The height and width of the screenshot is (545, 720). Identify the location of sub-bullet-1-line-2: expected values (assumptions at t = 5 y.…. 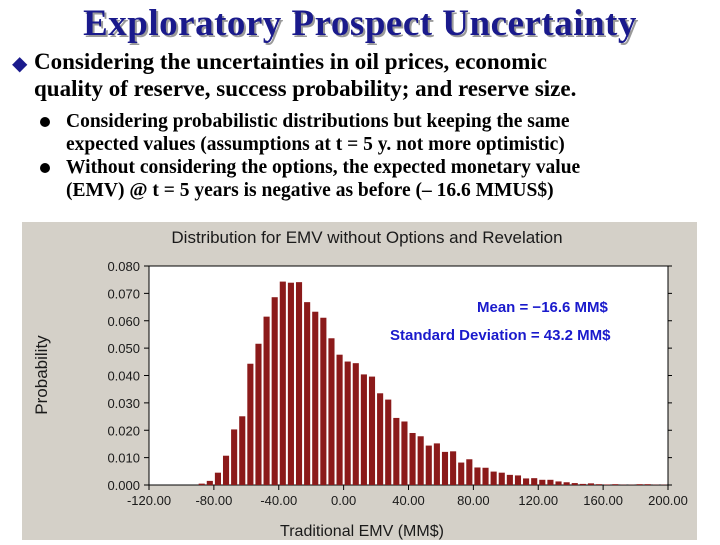
(375, 144).